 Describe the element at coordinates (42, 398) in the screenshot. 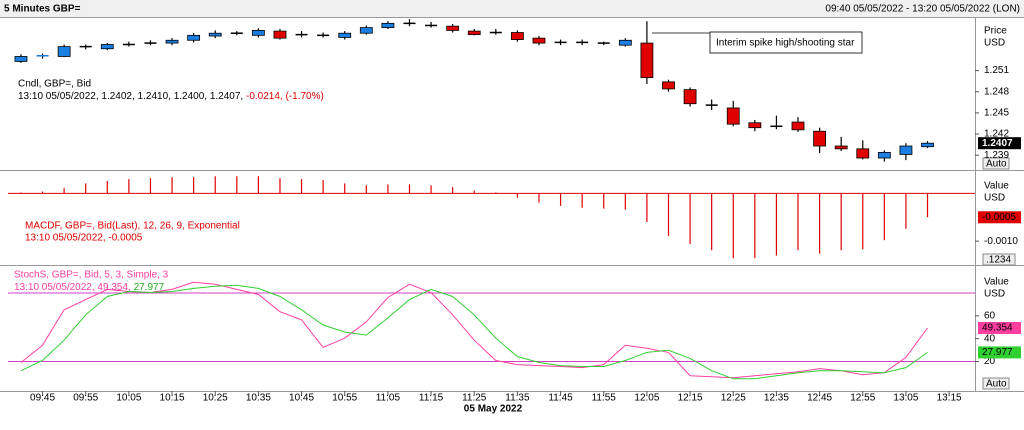

I see `x-tick-label: 09:45` at that location.